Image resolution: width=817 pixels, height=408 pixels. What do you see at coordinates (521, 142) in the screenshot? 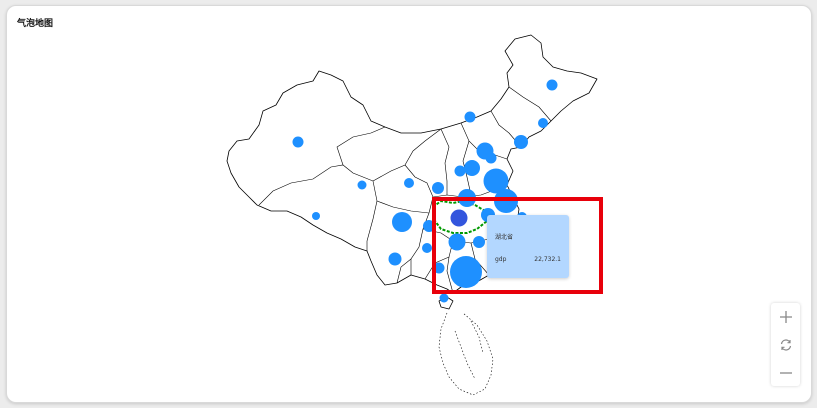
I see `bubble-liaoning` at bounding box center [521, 142].